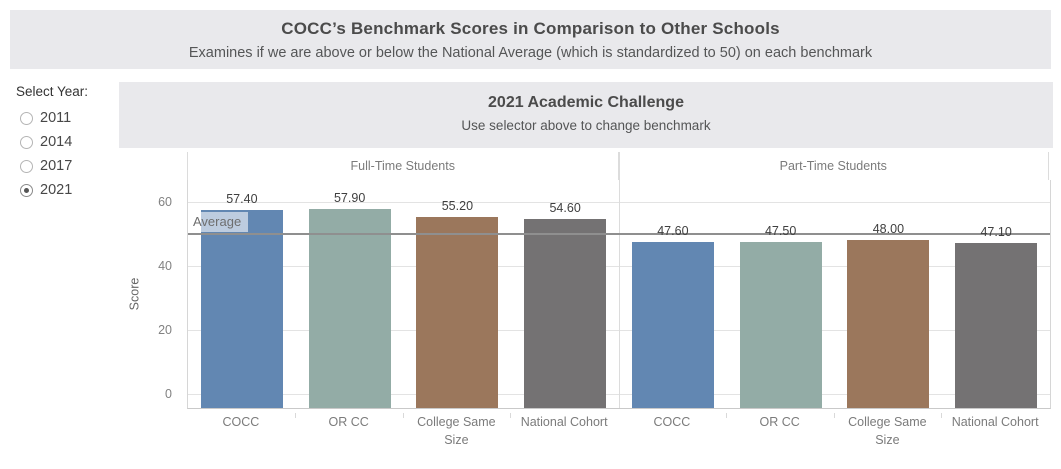 Image resolution: width=1061 pixels, height=469 pixels. I want to click on y-tick-60: 60, so click(165, 202).